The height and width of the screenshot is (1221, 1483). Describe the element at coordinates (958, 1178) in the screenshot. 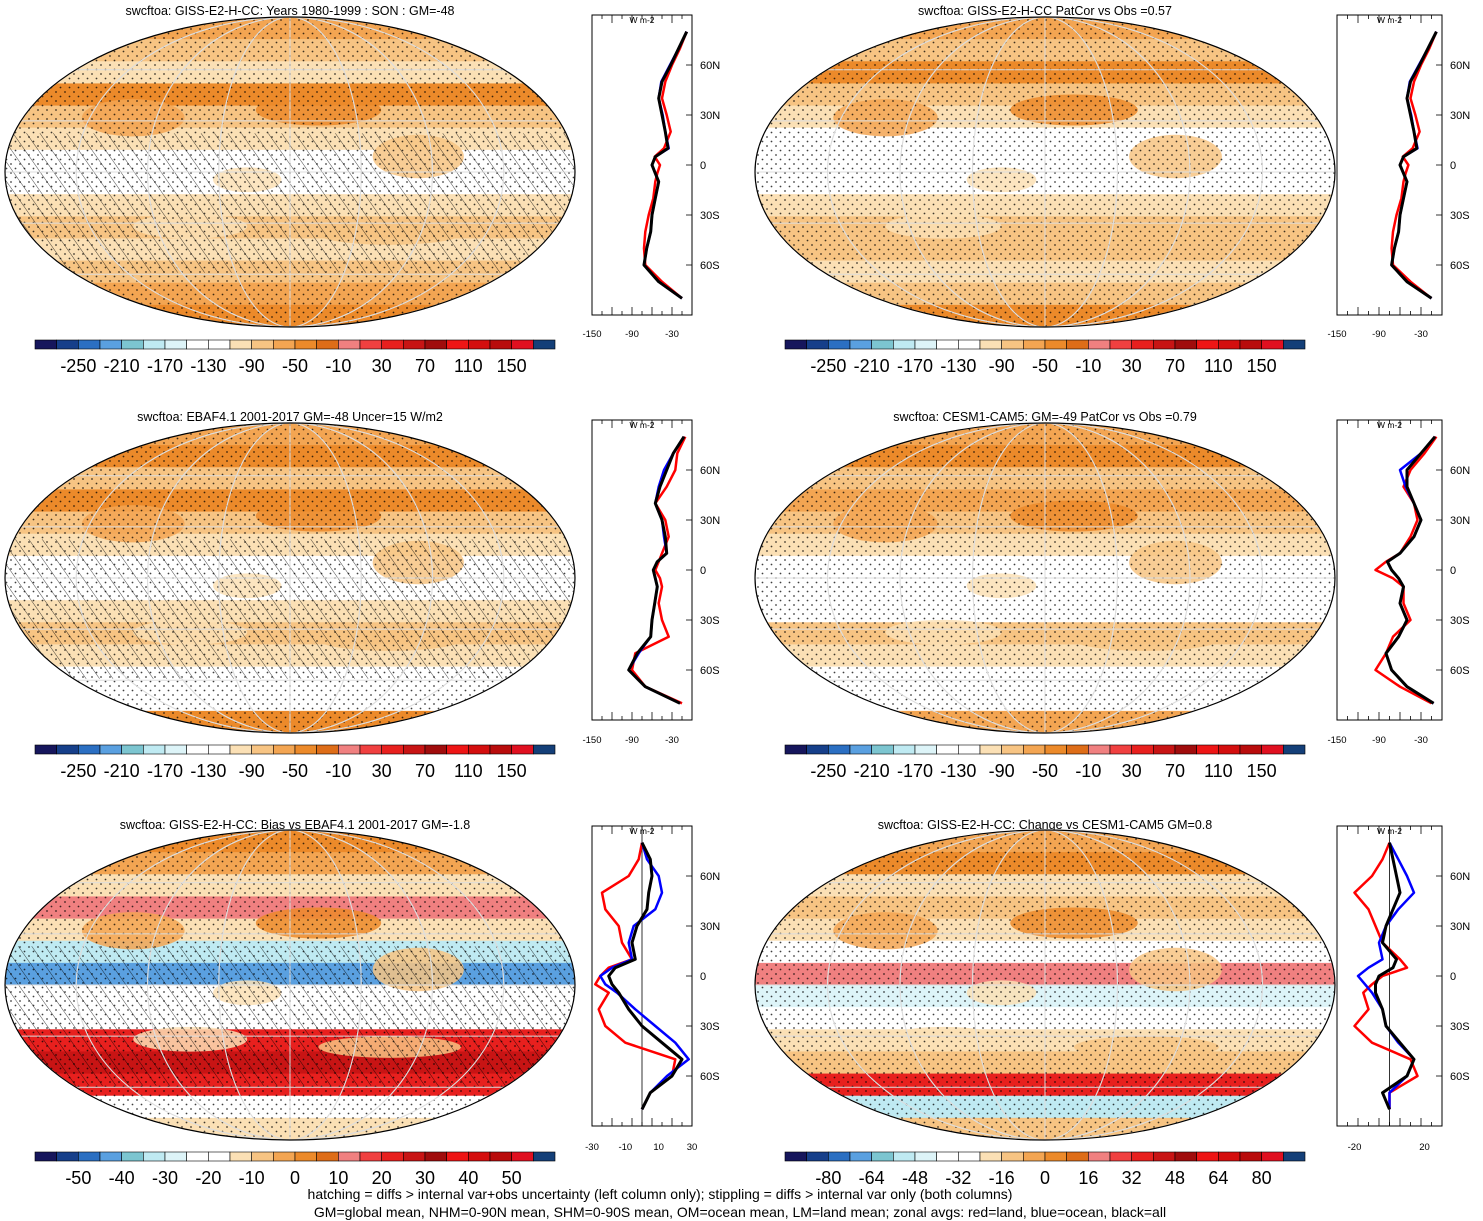

I see `colorbar-label: -32` at that location.